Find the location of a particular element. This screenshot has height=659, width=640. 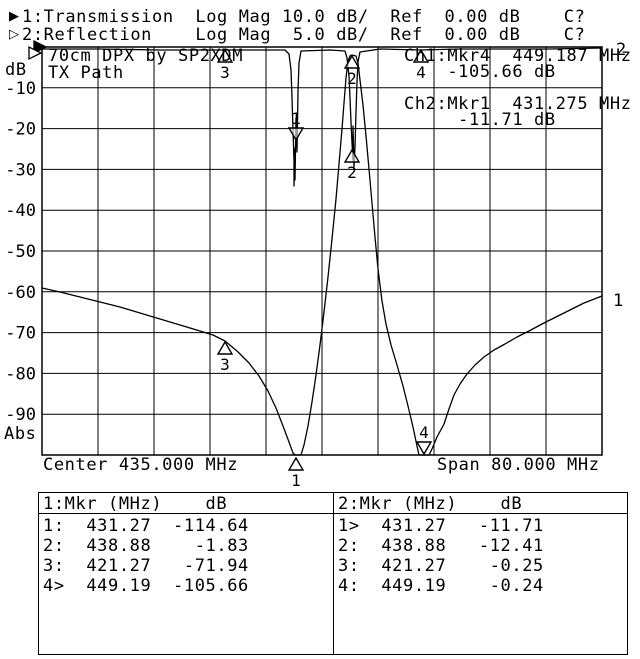

marker-2-1-triangle-icon is located at coordinates (296, 134).